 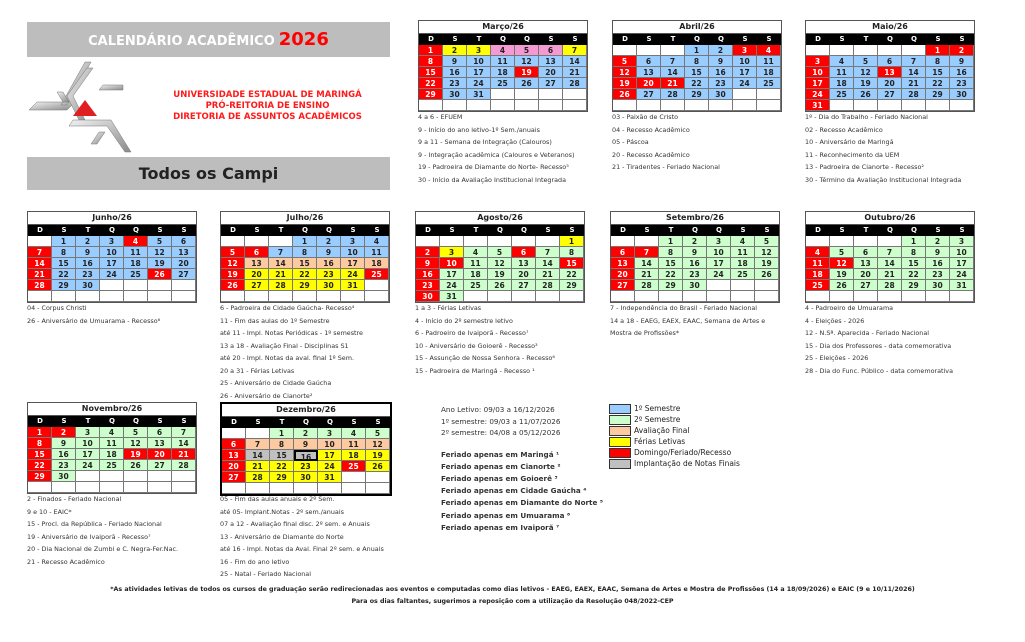 What do you see at coordinates (265, 574) in the screenshot?
I see `event-note: 25 - Natal - Feriado Nacional` at bounding box center [265, 574].